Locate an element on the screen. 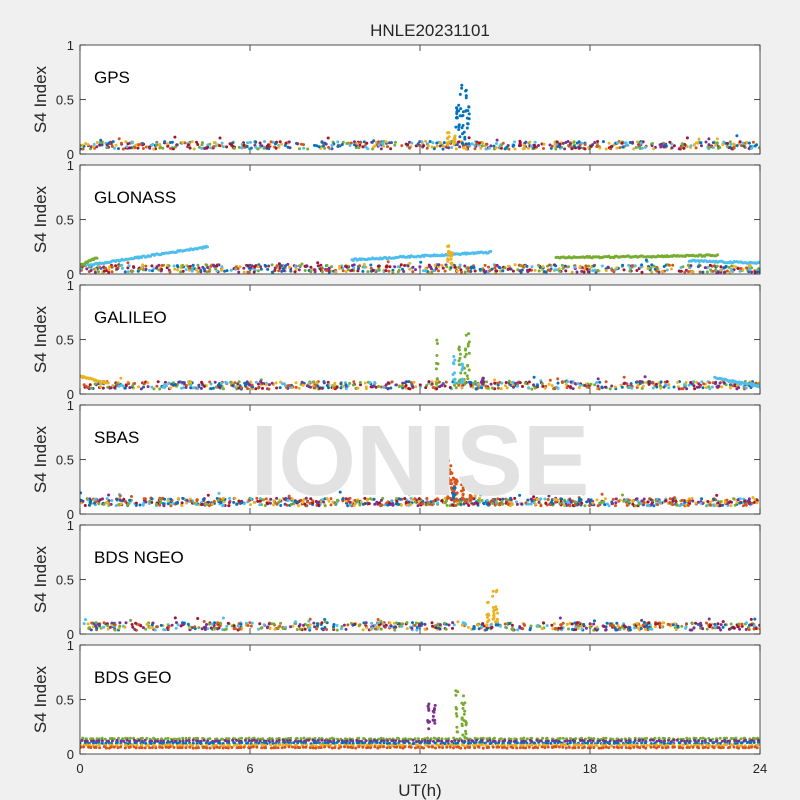  plot-area is located at coordinates (420, 459).